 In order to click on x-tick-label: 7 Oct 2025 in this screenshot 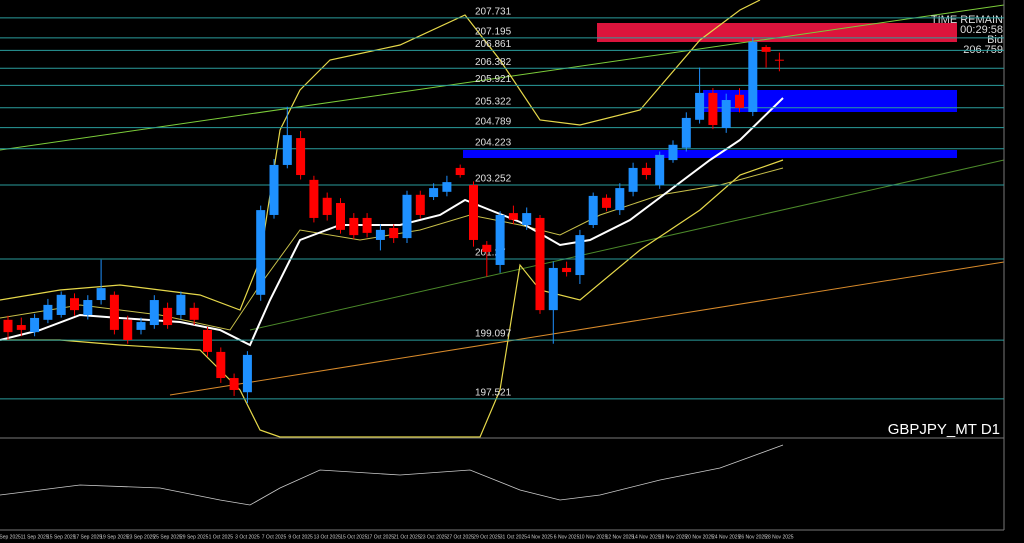, I will do `click(274, 537)`.